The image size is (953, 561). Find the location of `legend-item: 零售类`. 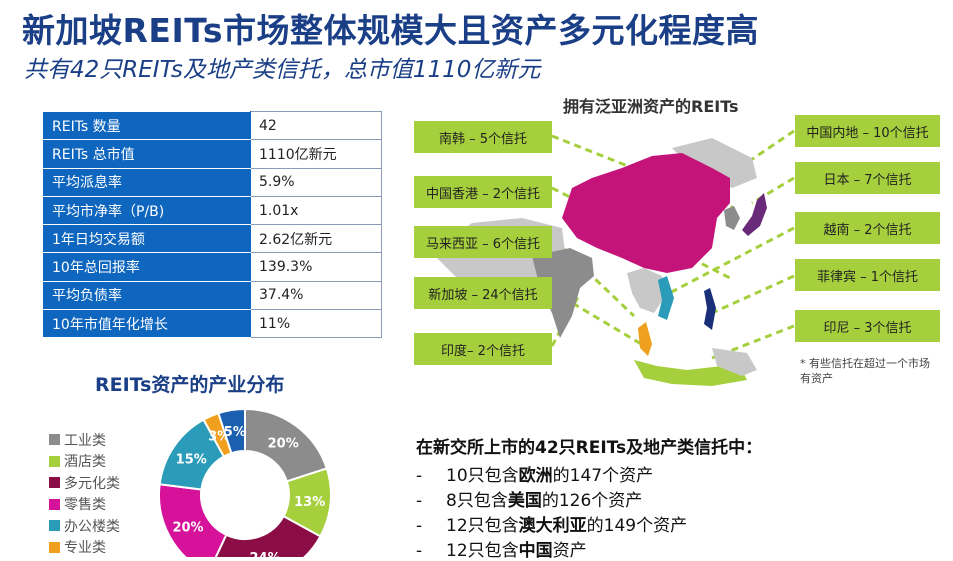

legend-item: 零售类 is located at coordinates (84, 505).